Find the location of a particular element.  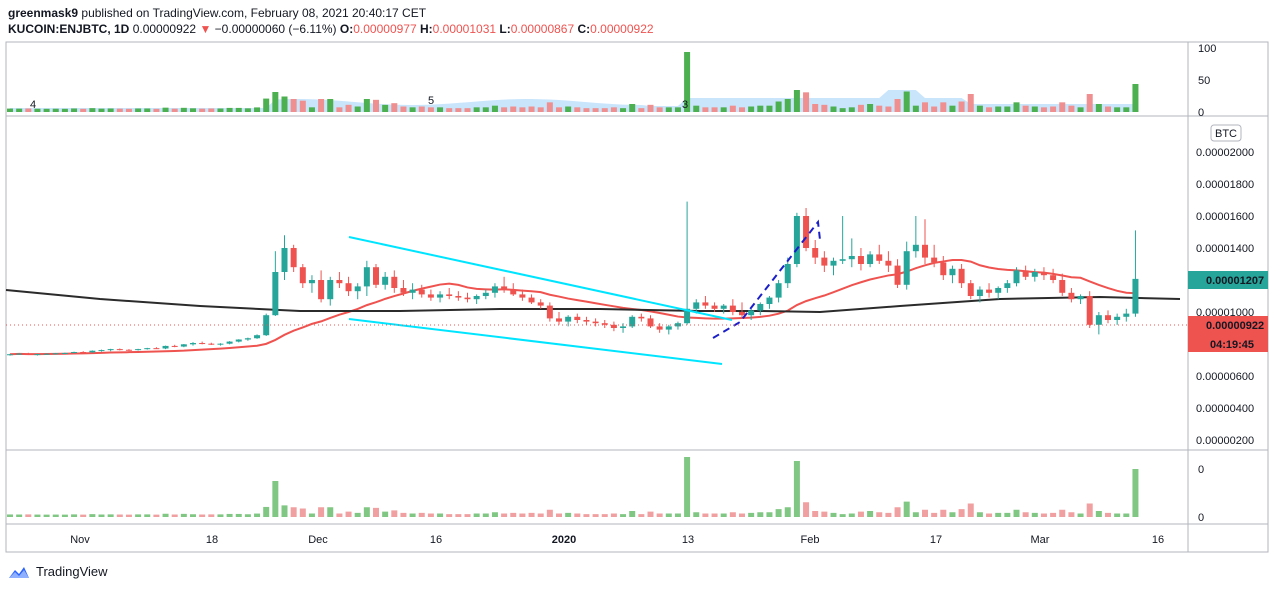

volume-ma-area is located at coordinates (572, 101).